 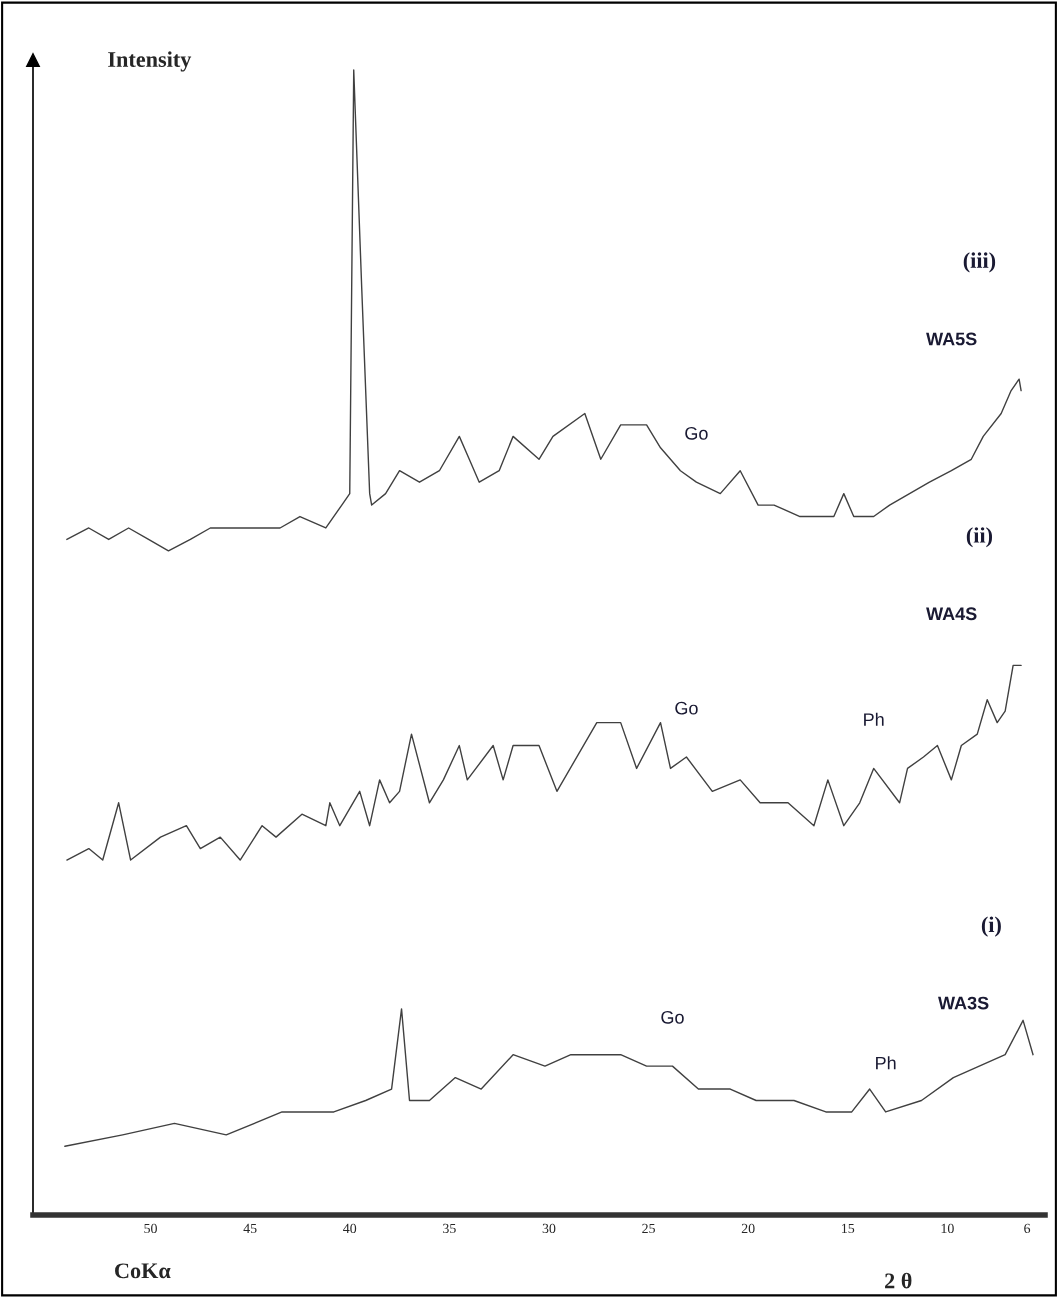 I want to click on x-tick-label: 35, so click(x=449, y=1228).